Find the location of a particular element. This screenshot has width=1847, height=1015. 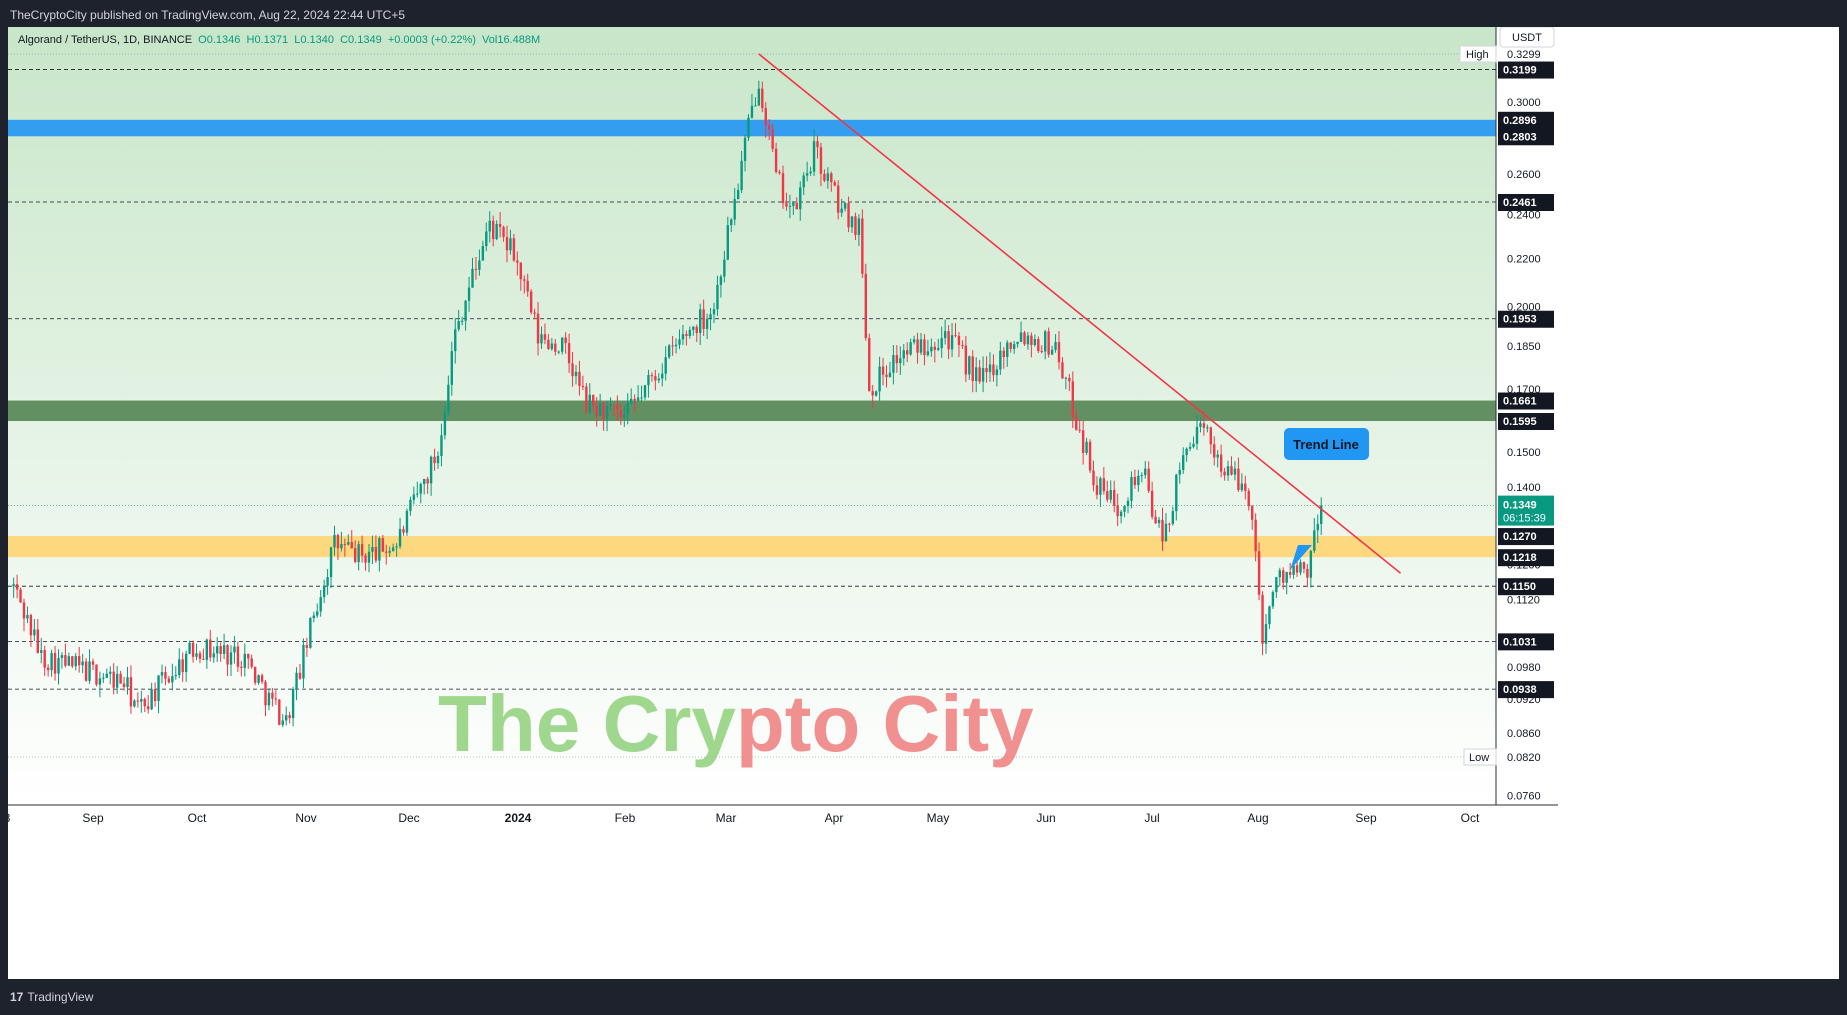

price-badge is located at coordinates (1526, 690).